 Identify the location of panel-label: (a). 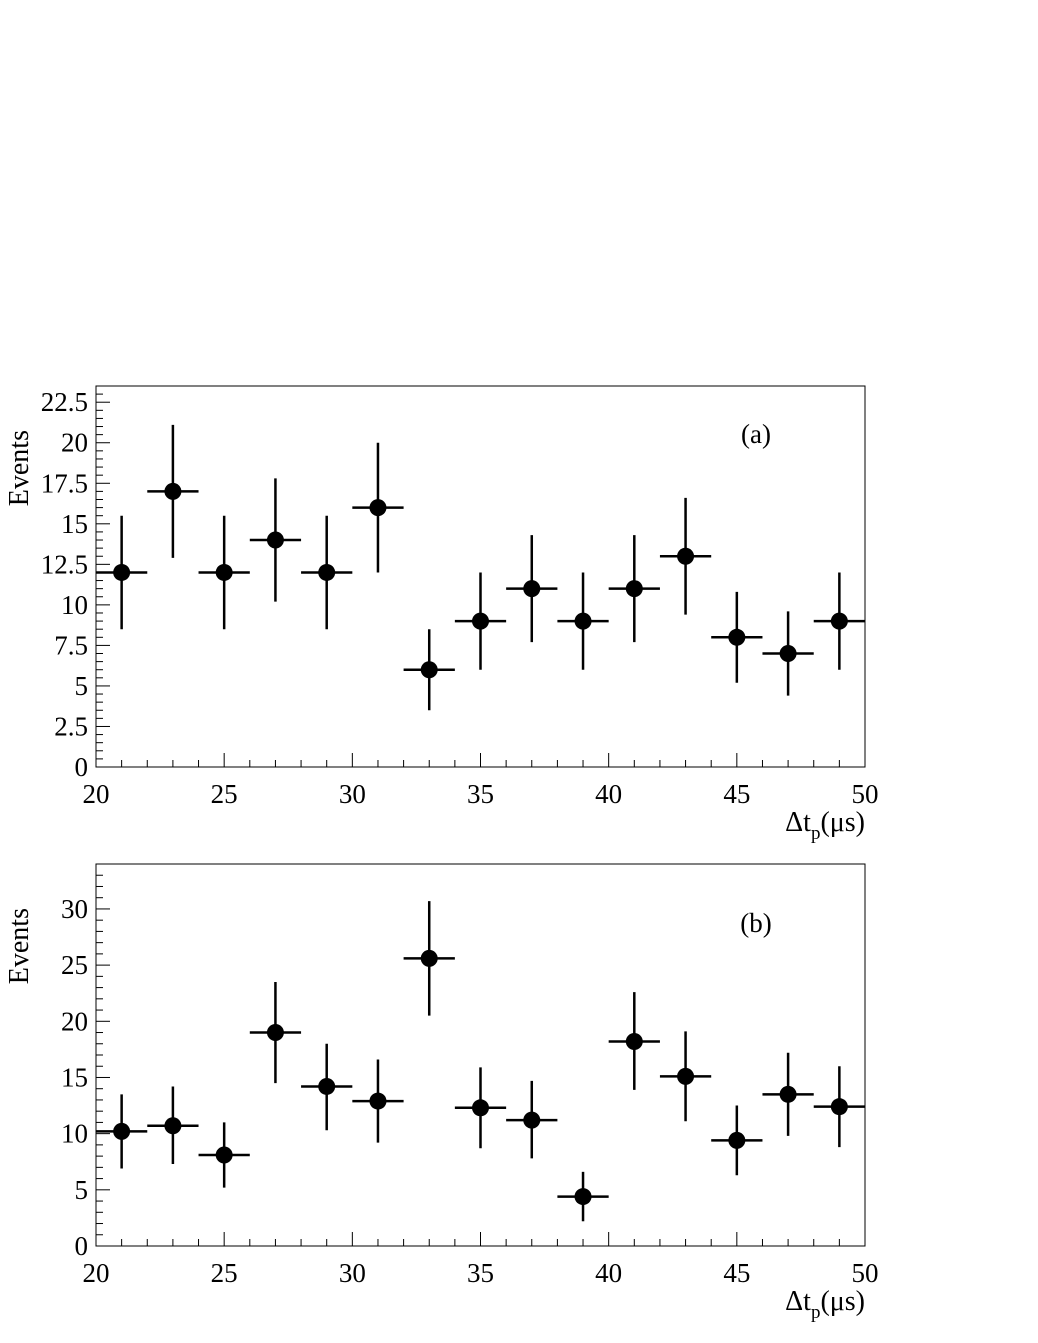
(756, 434).